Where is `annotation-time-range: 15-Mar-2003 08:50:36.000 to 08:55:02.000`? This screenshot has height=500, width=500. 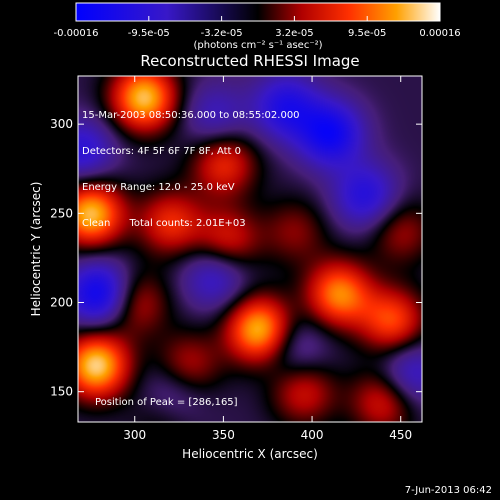
annotation-time-range: 15-Mar-2003 08:50:36.000 to 08:55:02.000 is located at coordinates (191, 115).